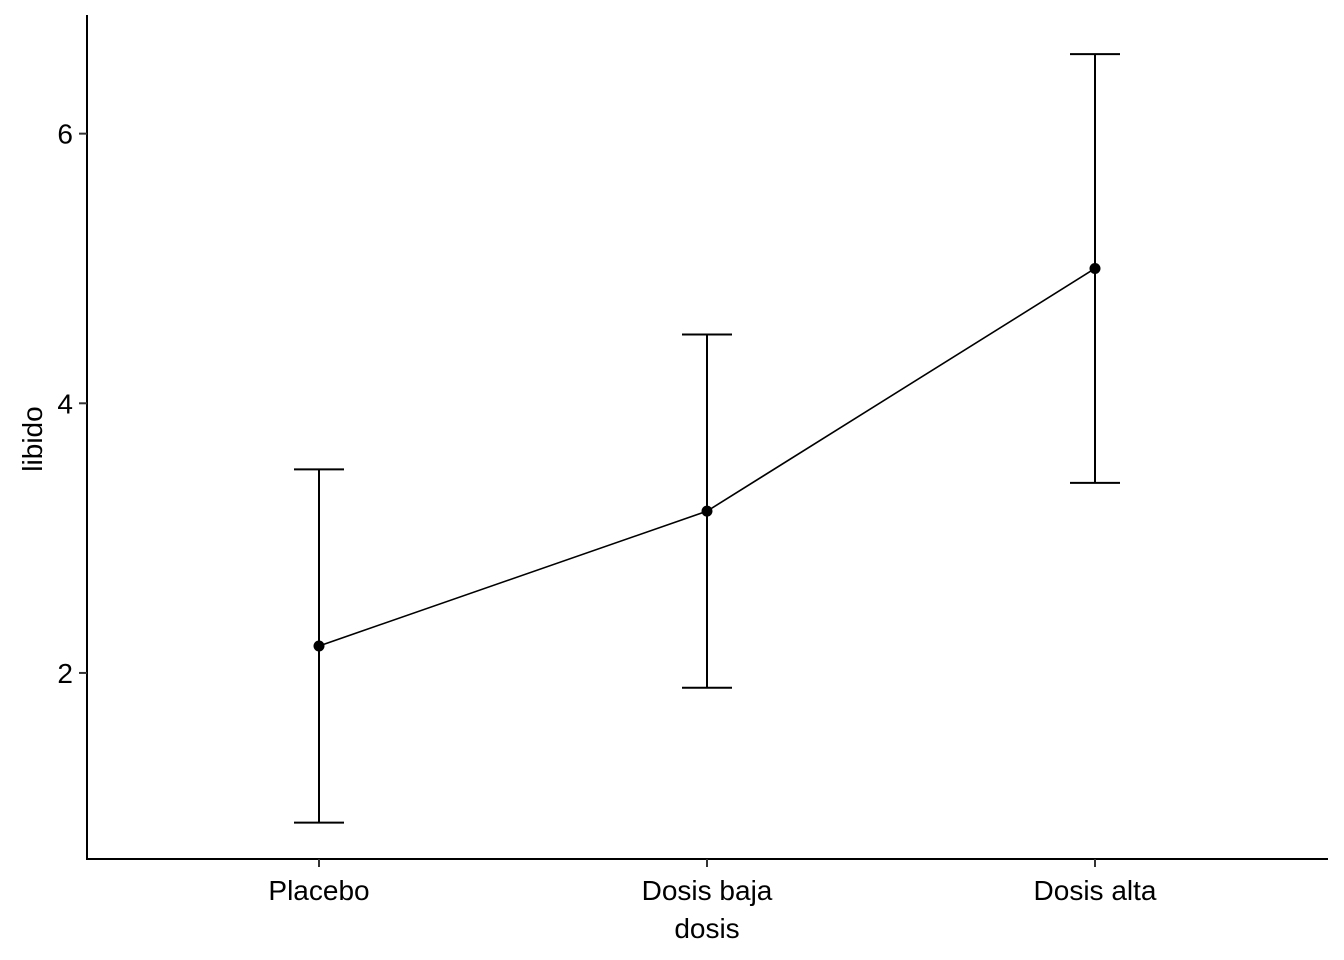 This screenshot has width=1344, height=960. I want to click on y-tick-label-2: 2, so click(65, 673).